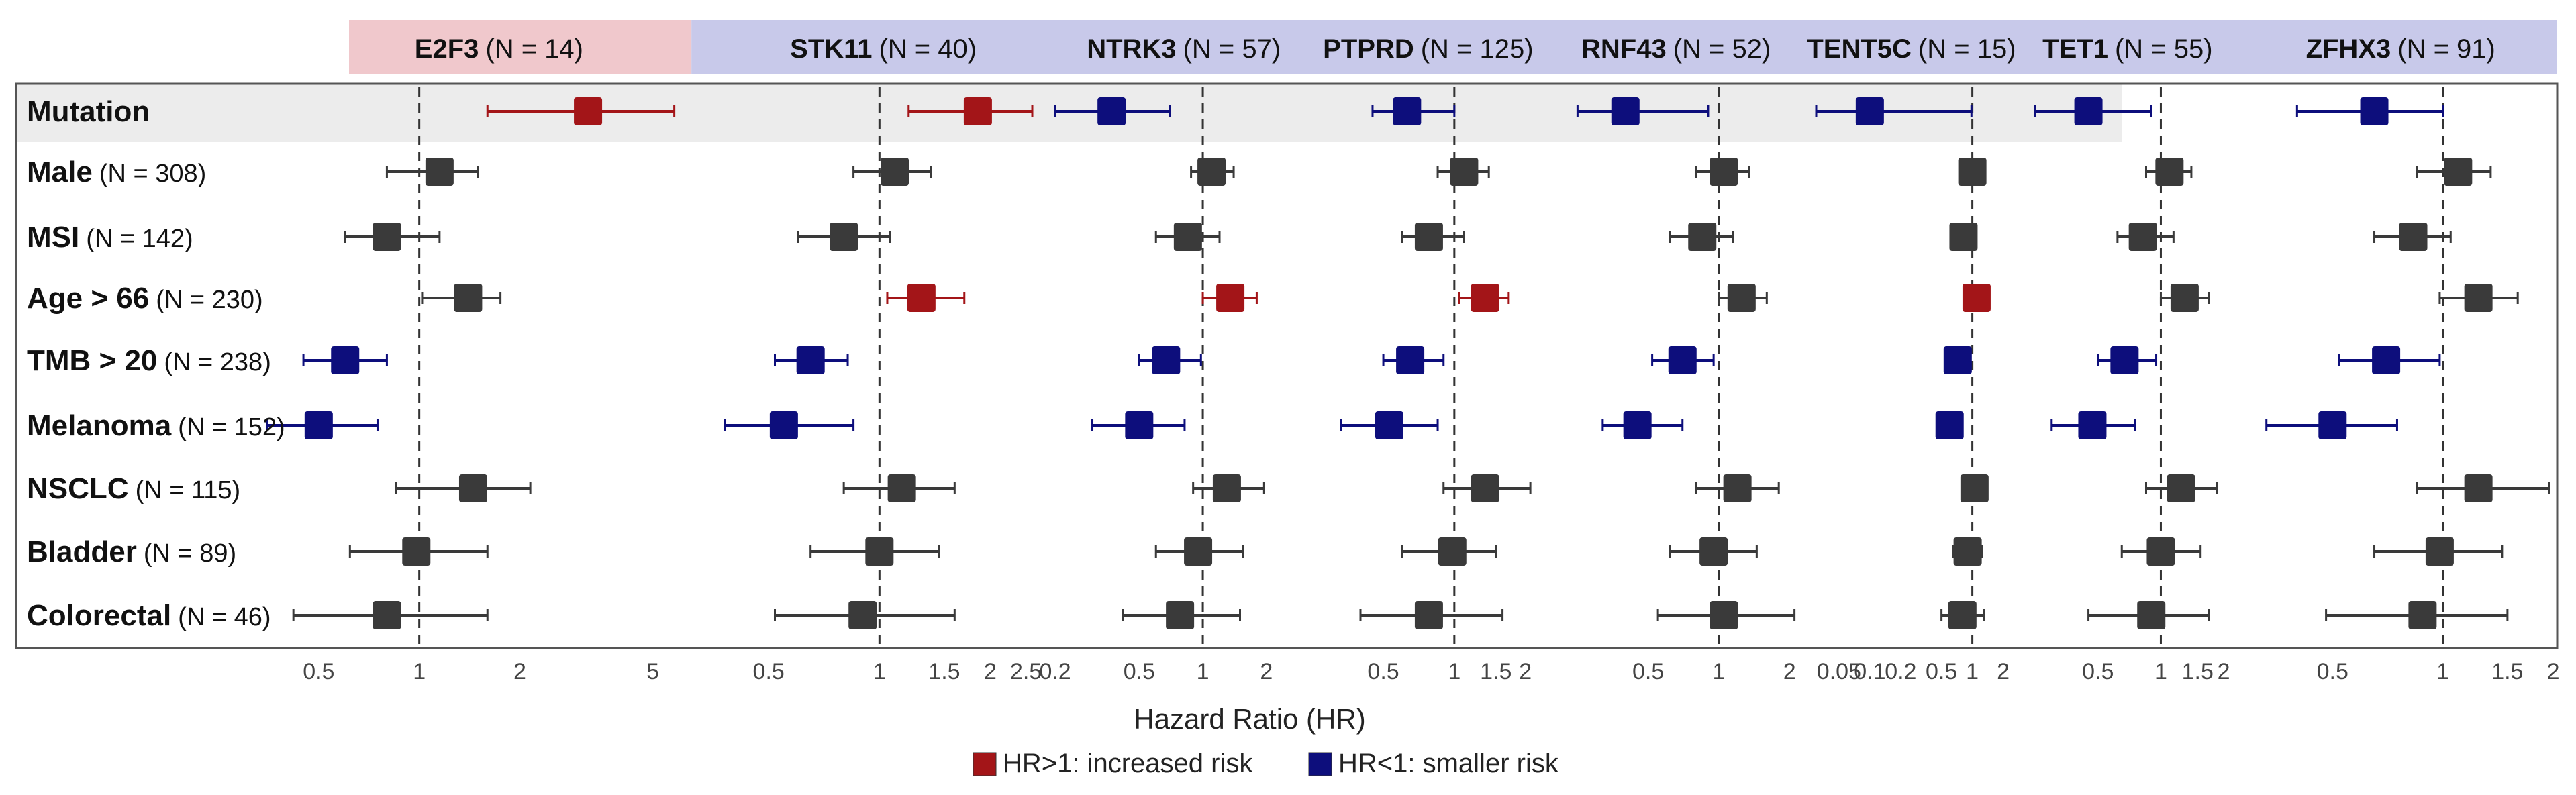 The width and height of the screenshot is (2576, 795). What do you see at coordinates (156, 425) in the screenshot?
I see `row-label: Melanoma (N = 152)` at bounding box center [156, 425].